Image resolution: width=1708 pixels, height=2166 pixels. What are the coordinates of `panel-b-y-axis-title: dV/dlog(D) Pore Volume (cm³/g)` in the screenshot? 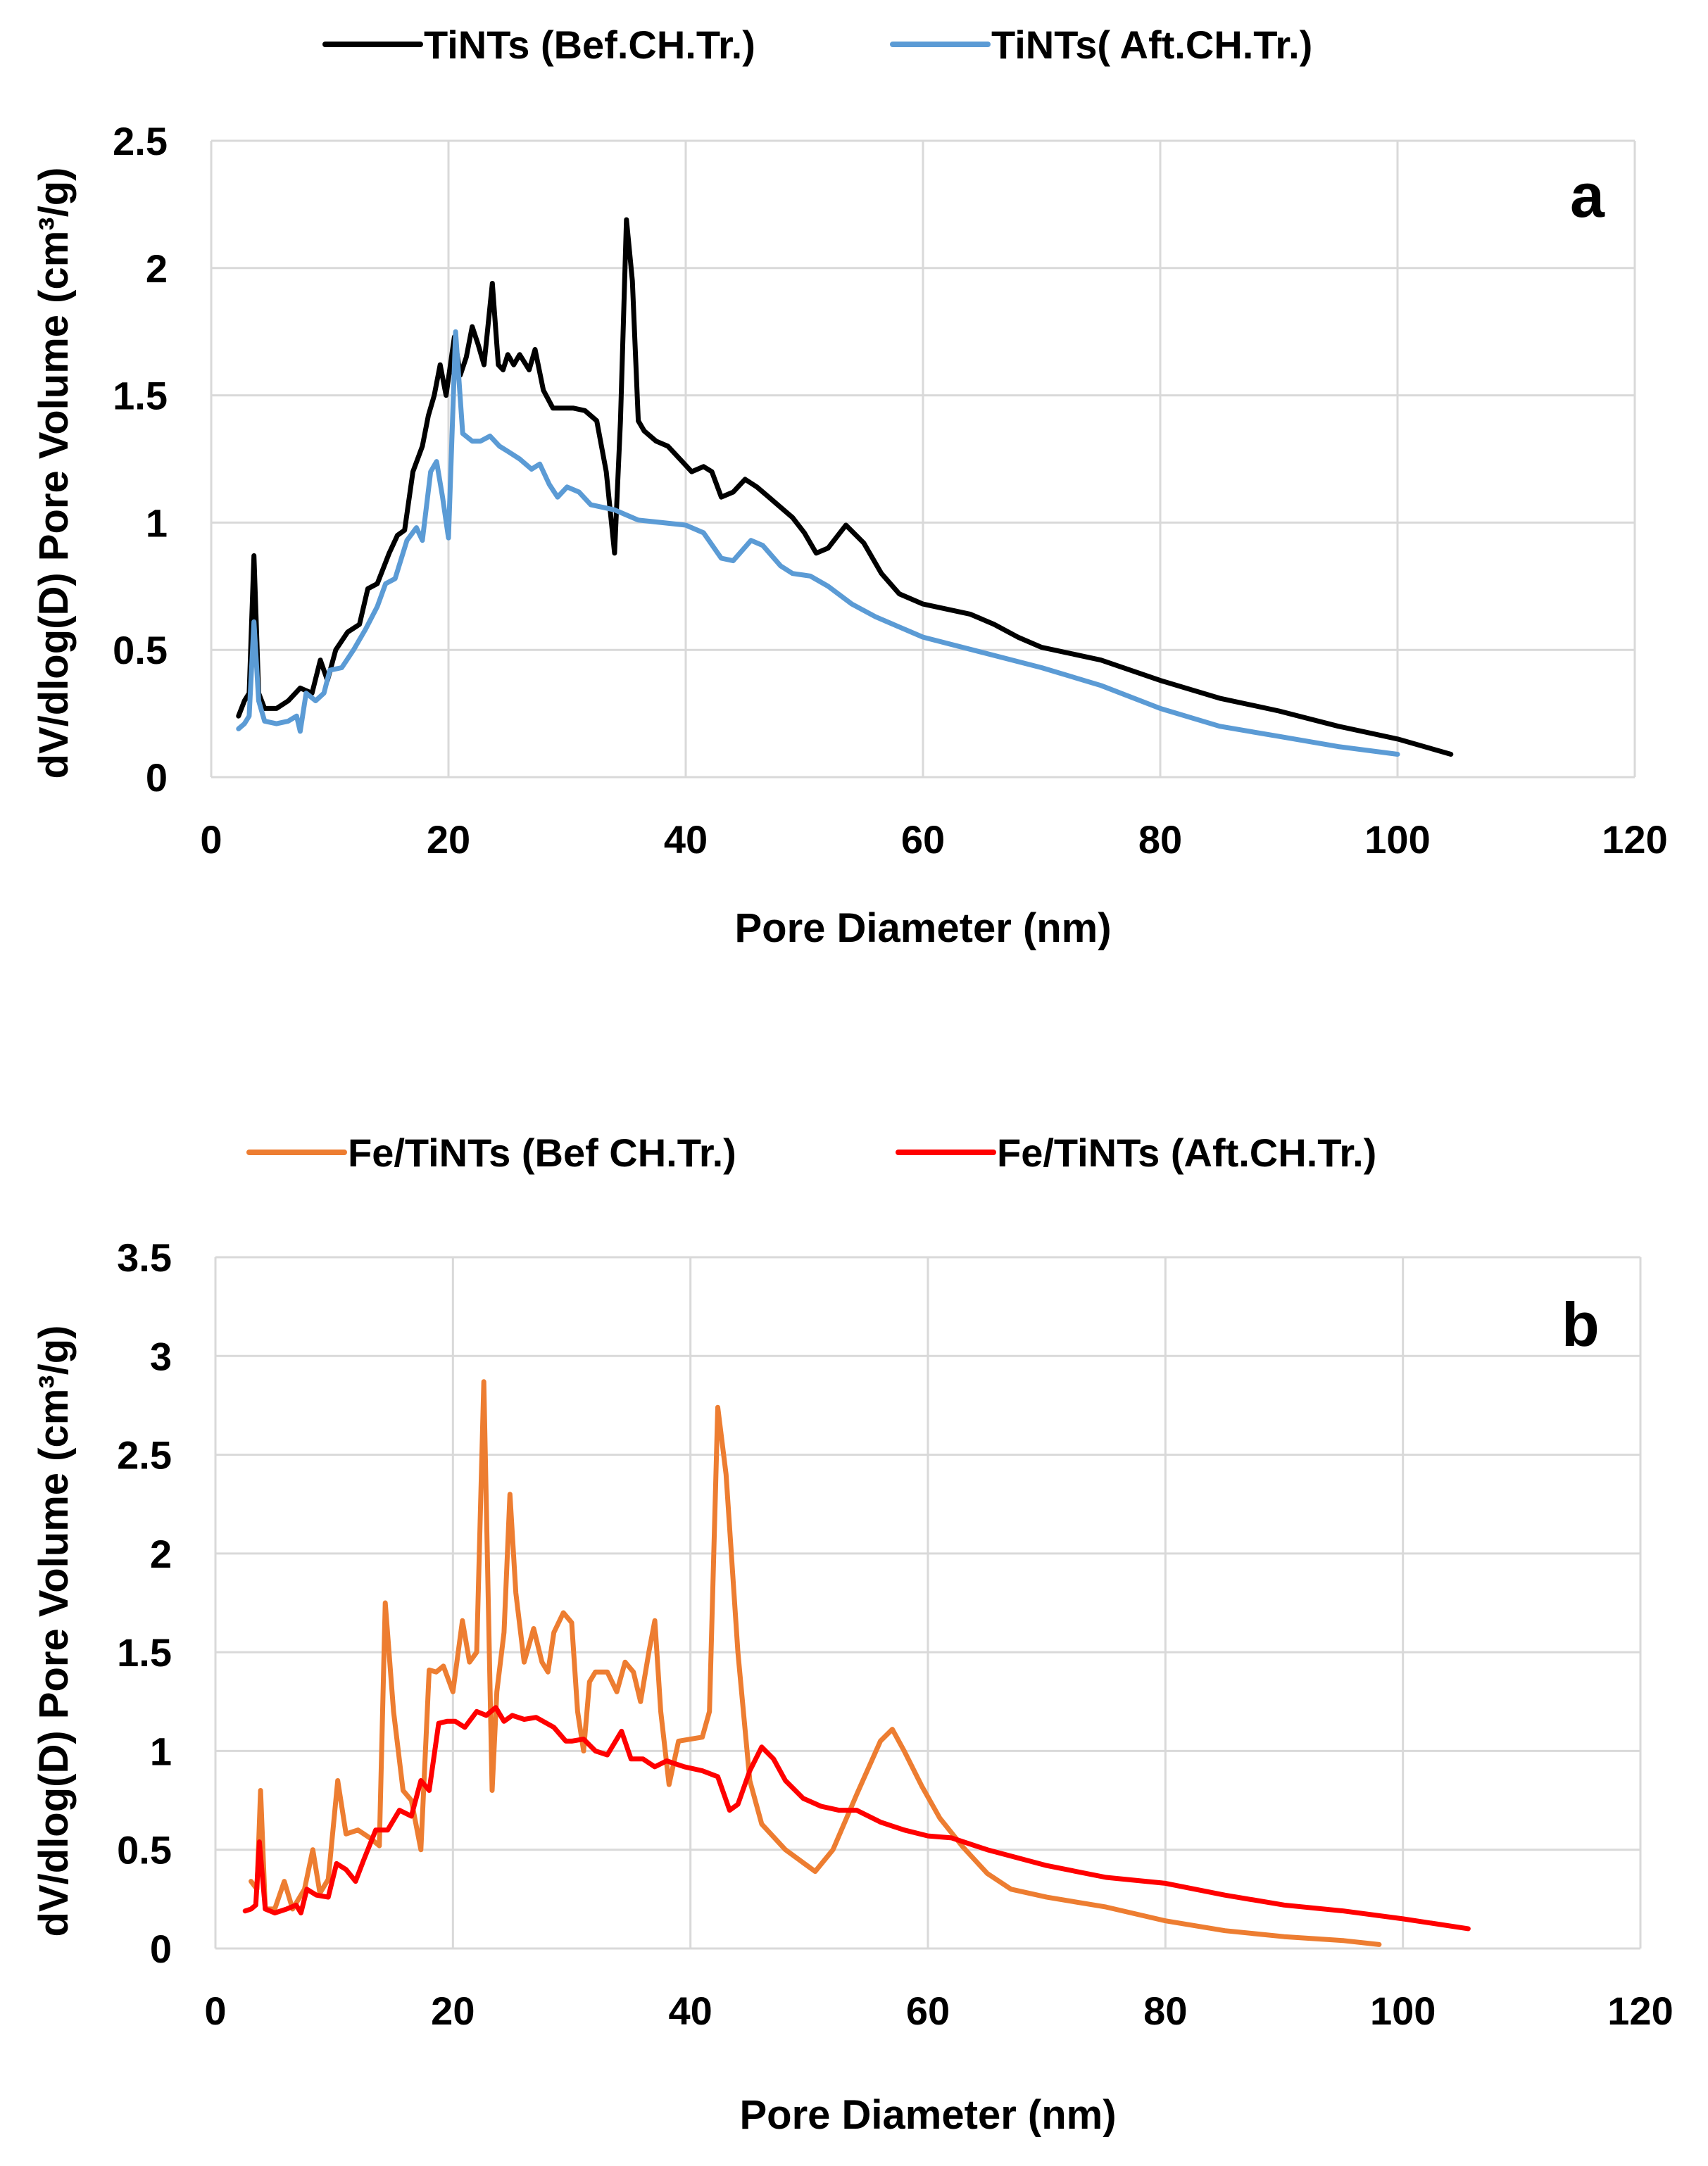 It's located at (54, 1632).